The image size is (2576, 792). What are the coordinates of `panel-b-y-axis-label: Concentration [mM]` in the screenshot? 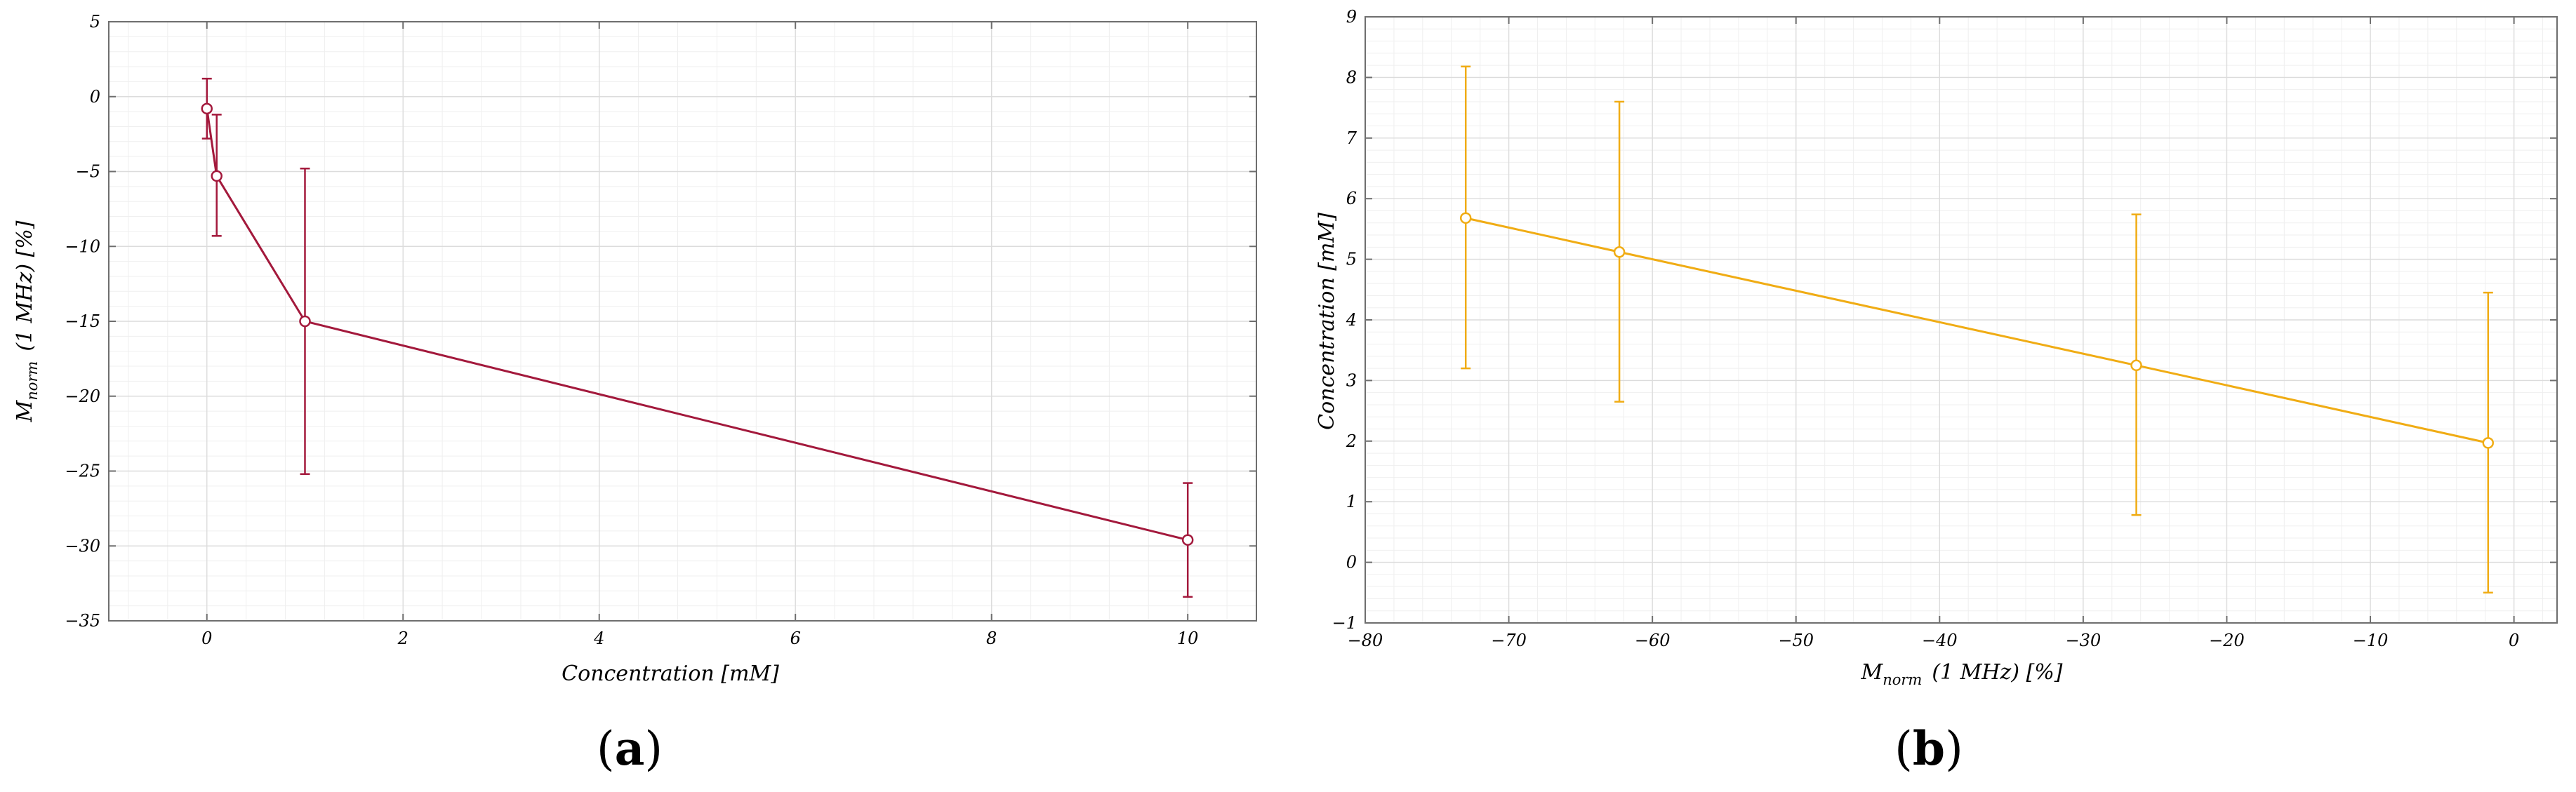 It's located at (1327, 322).